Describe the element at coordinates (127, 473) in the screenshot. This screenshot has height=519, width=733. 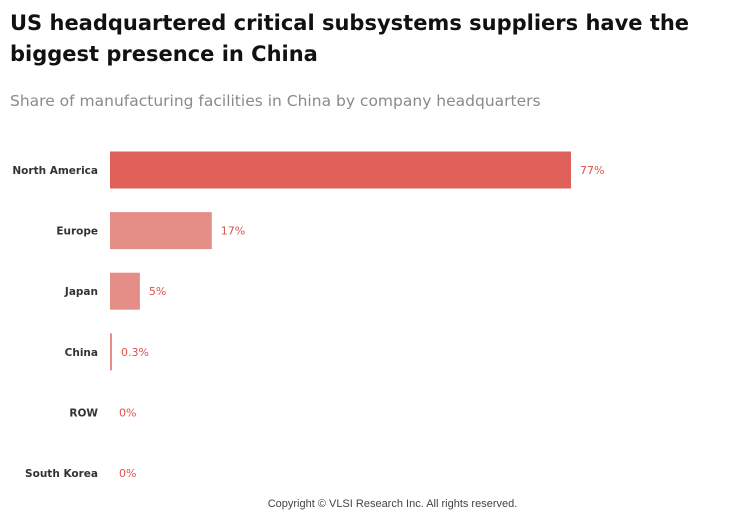
I see `value-label-south-korea: 0%` at that location.